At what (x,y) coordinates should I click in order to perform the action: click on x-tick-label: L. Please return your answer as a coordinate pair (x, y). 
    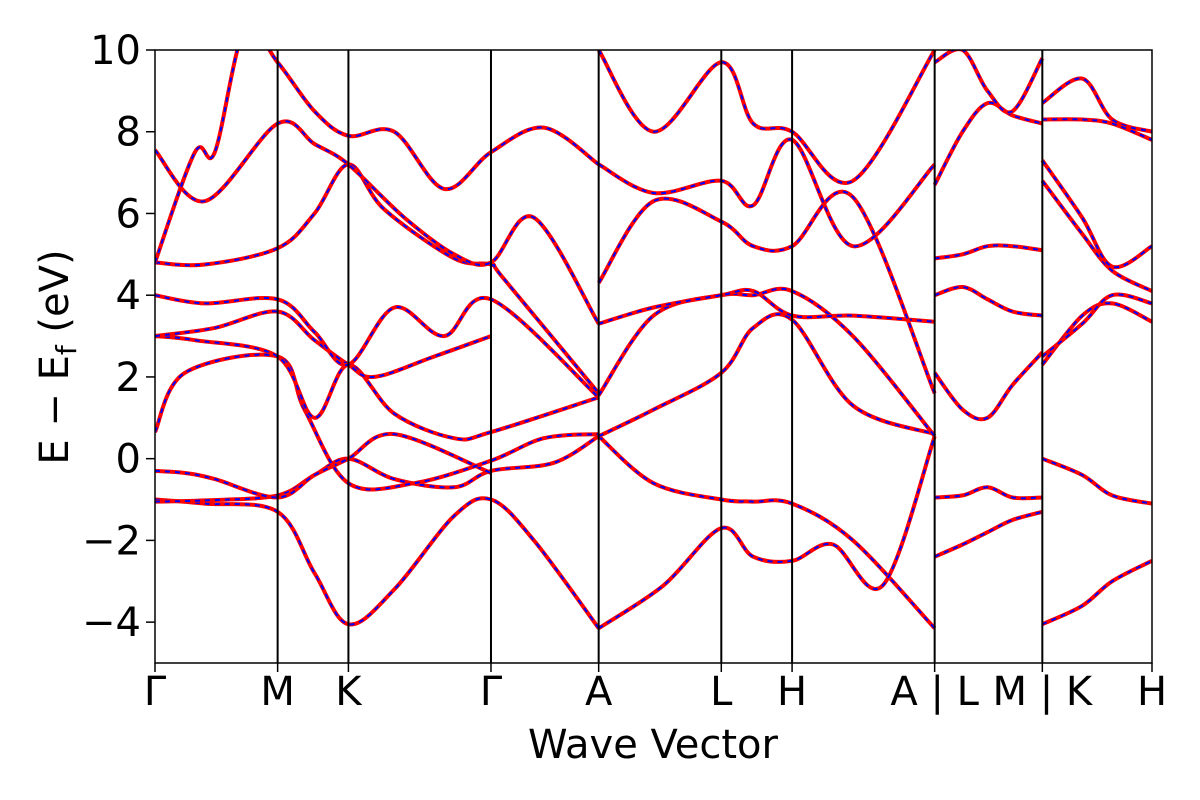
    Looking at the image, I should click on (721, 692).